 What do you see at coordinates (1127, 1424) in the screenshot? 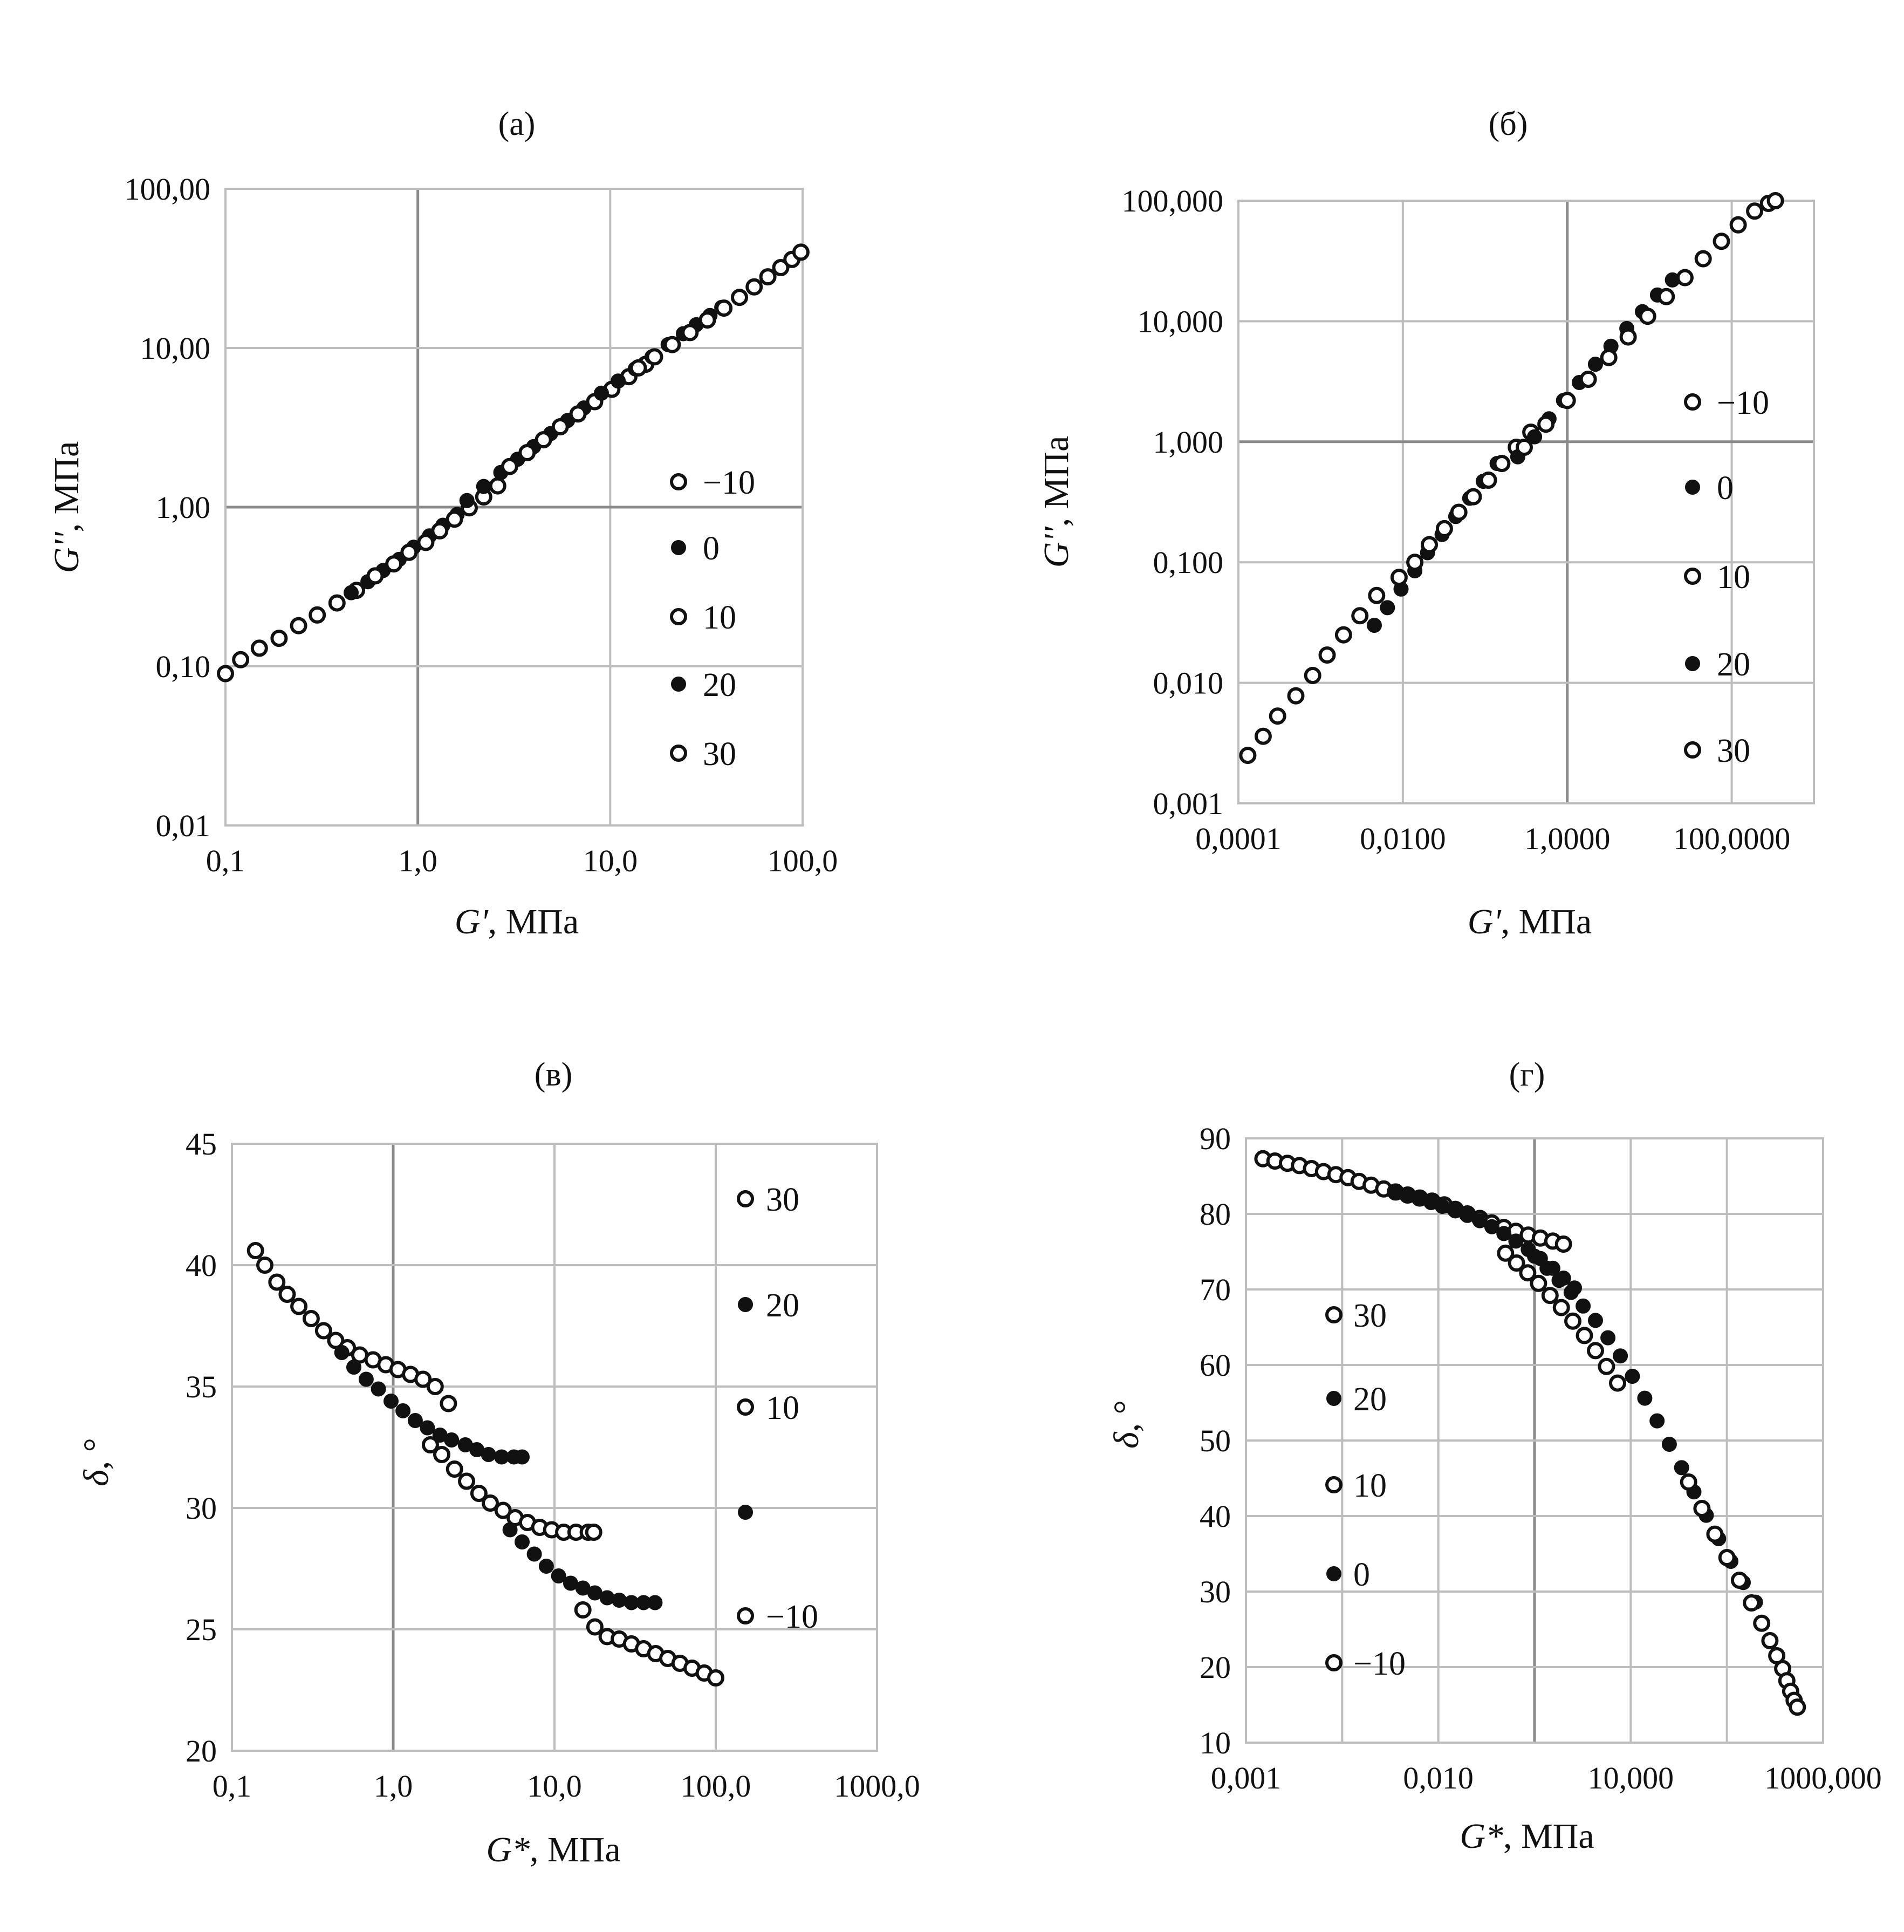
I see `y-axis-label: δ, °` at bounding box center [1127, 1424].